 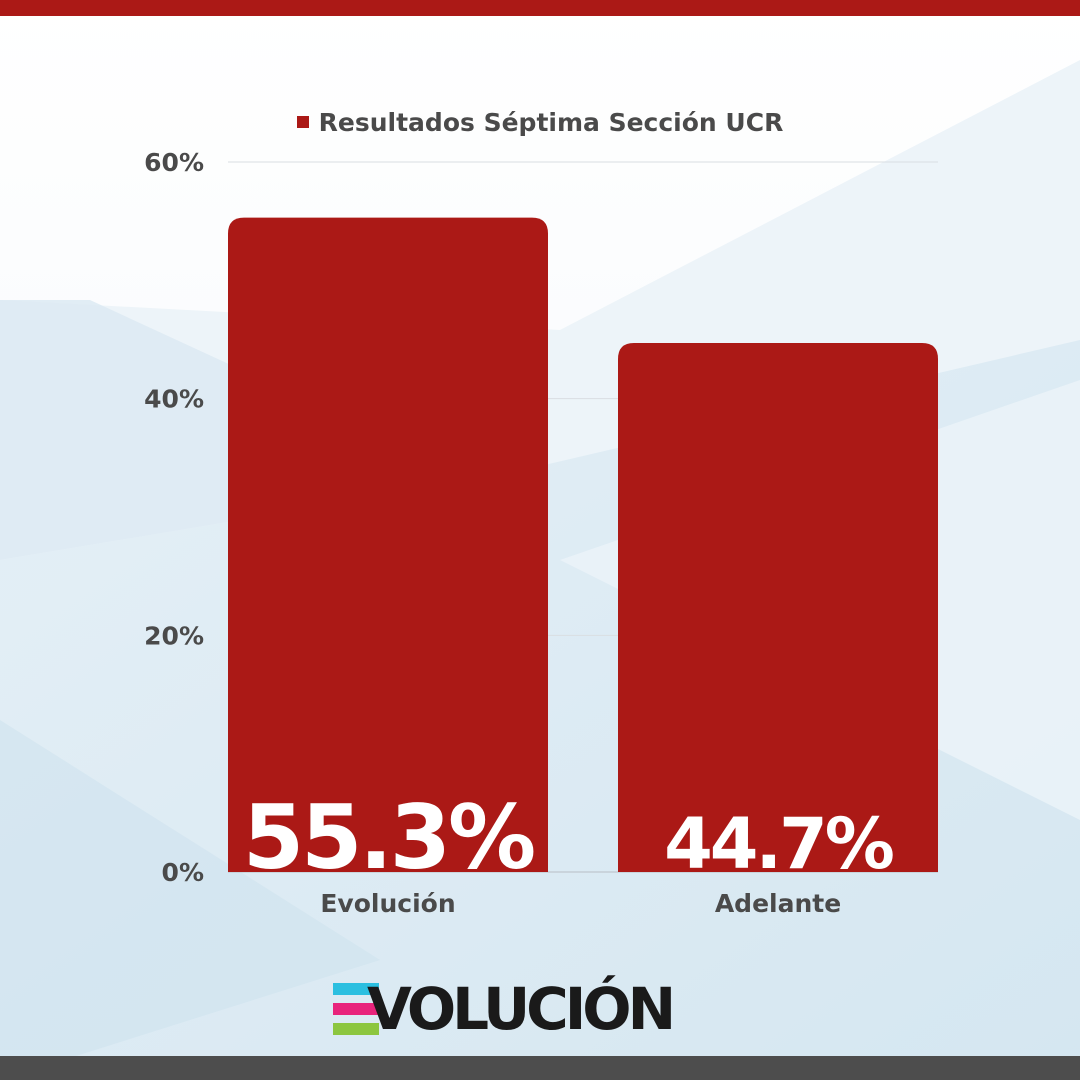 What do you see at coordinates (174, 399) in the screenshot?
I see `y-tick-label: 40%` at bounding box center [174, 399].